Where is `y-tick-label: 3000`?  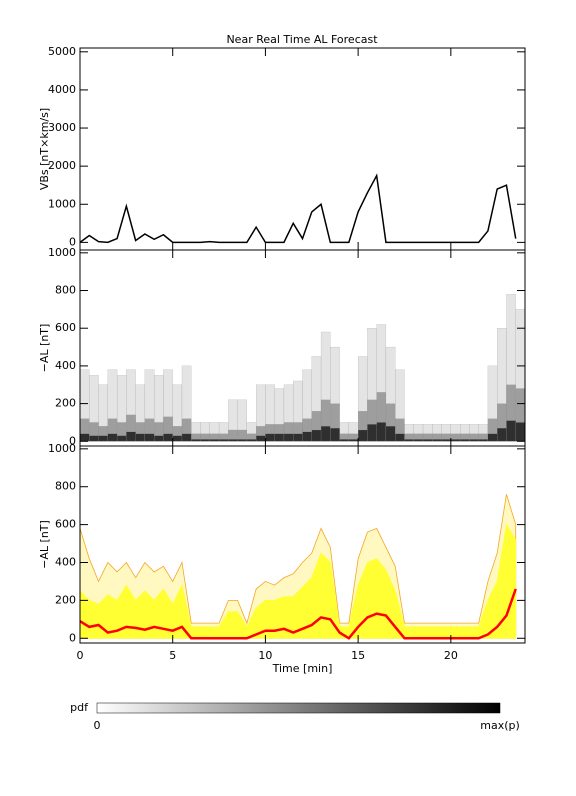 y-tick-label: 3000 is located at coordinates (62, 127).